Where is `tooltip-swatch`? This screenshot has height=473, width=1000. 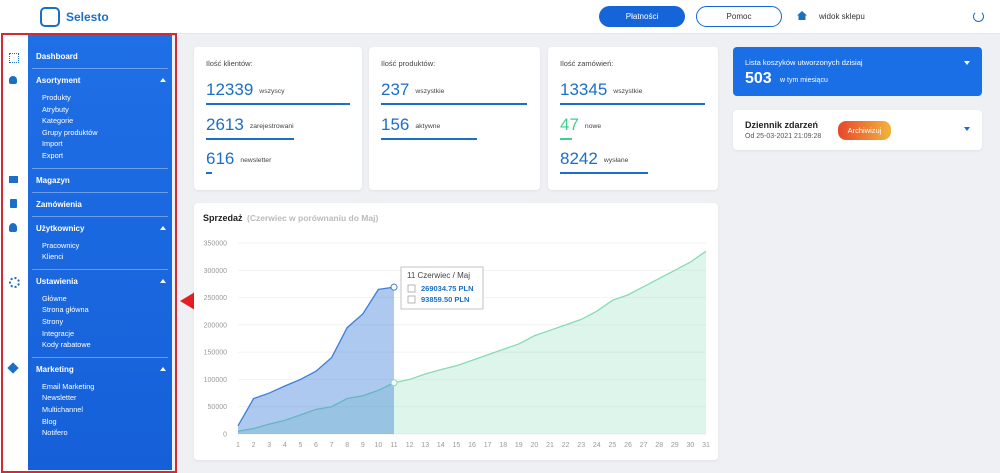 tooltip-swatch is located at coordinates (411, 288).